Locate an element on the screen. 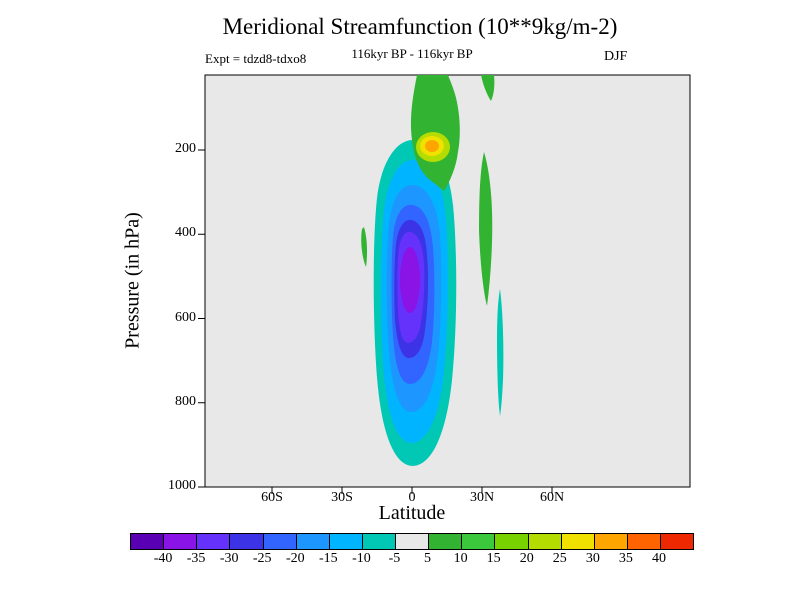  colorbar-label: 35 is located at coordinates (625, 558).